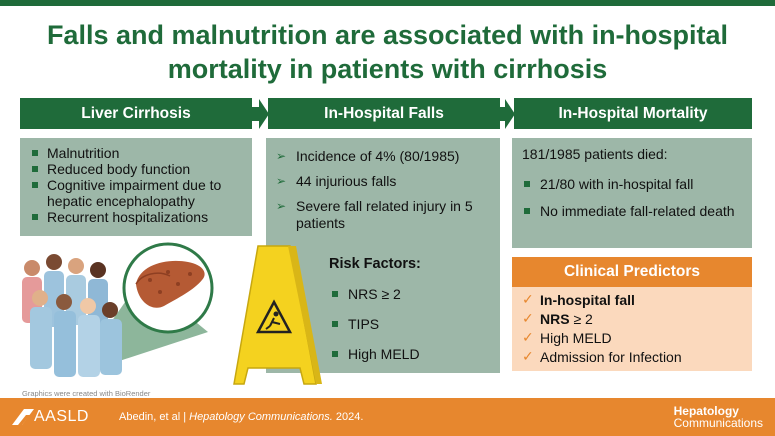 This screenshot has width=775, height=436. Describe the element at coordinates (118, 309) in the screenshot. I see `patients-liver-illustration` at that location.